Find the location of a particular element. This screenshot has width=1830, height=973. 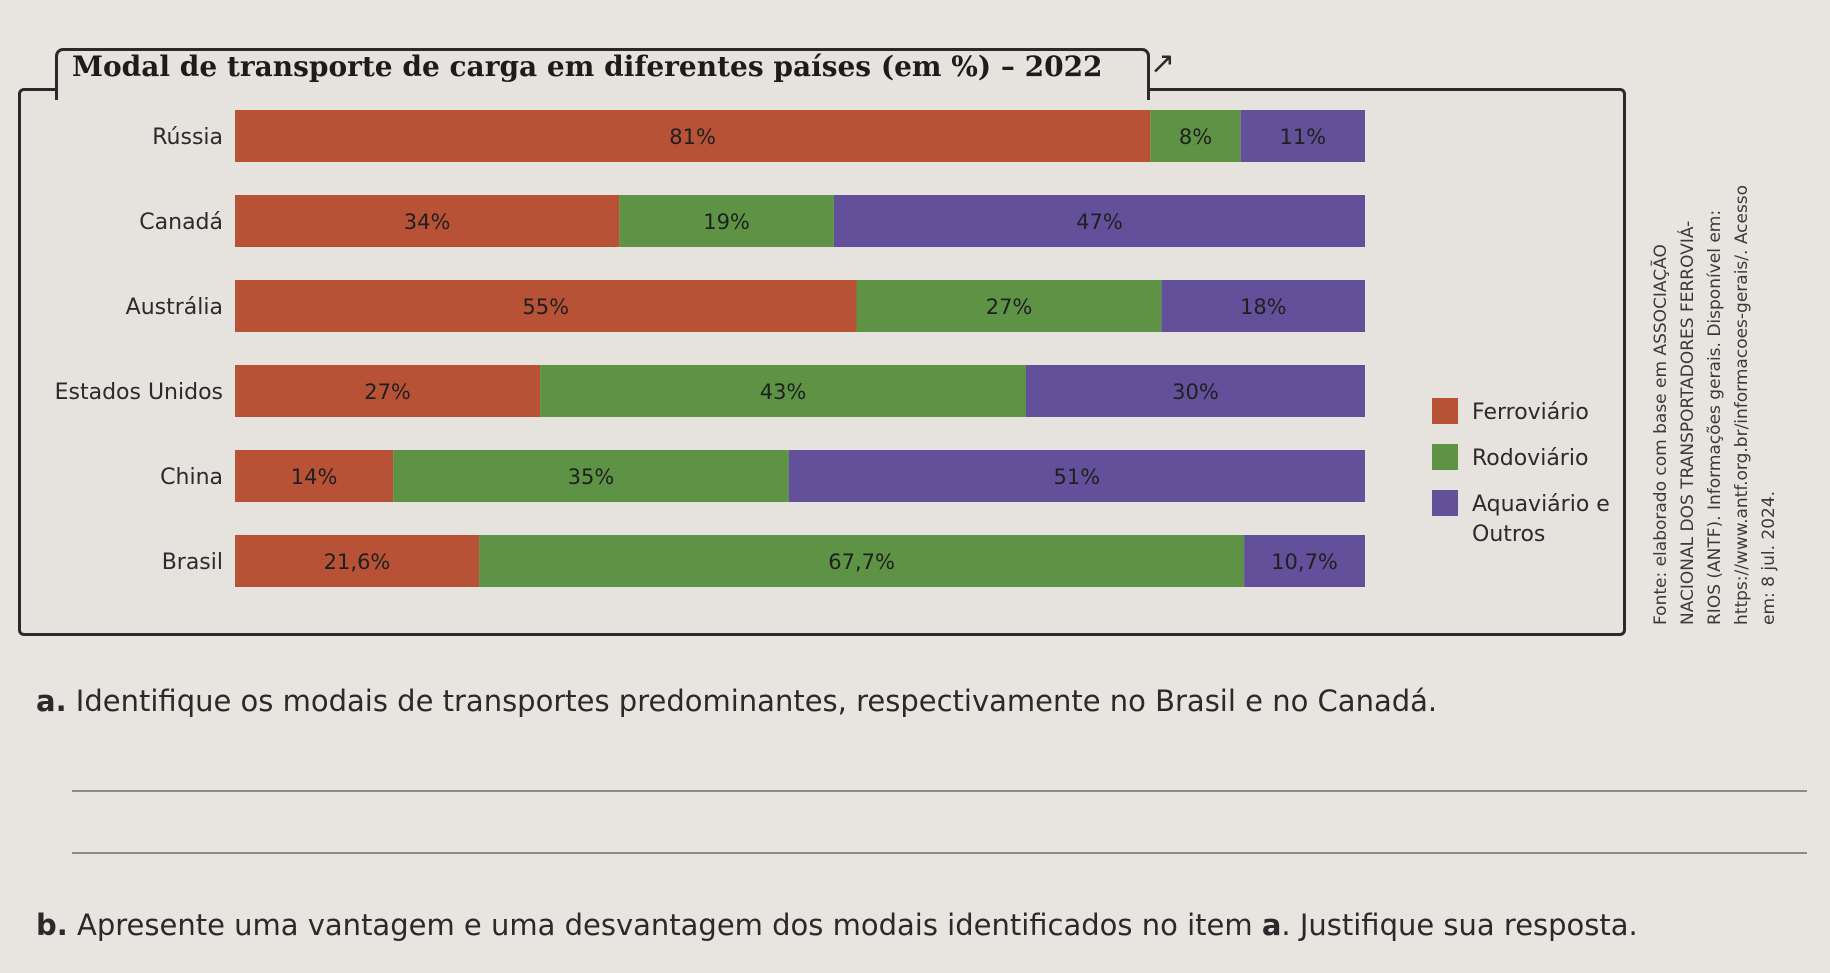

bar-value-label: 14% is located at coordinates (314, 477).